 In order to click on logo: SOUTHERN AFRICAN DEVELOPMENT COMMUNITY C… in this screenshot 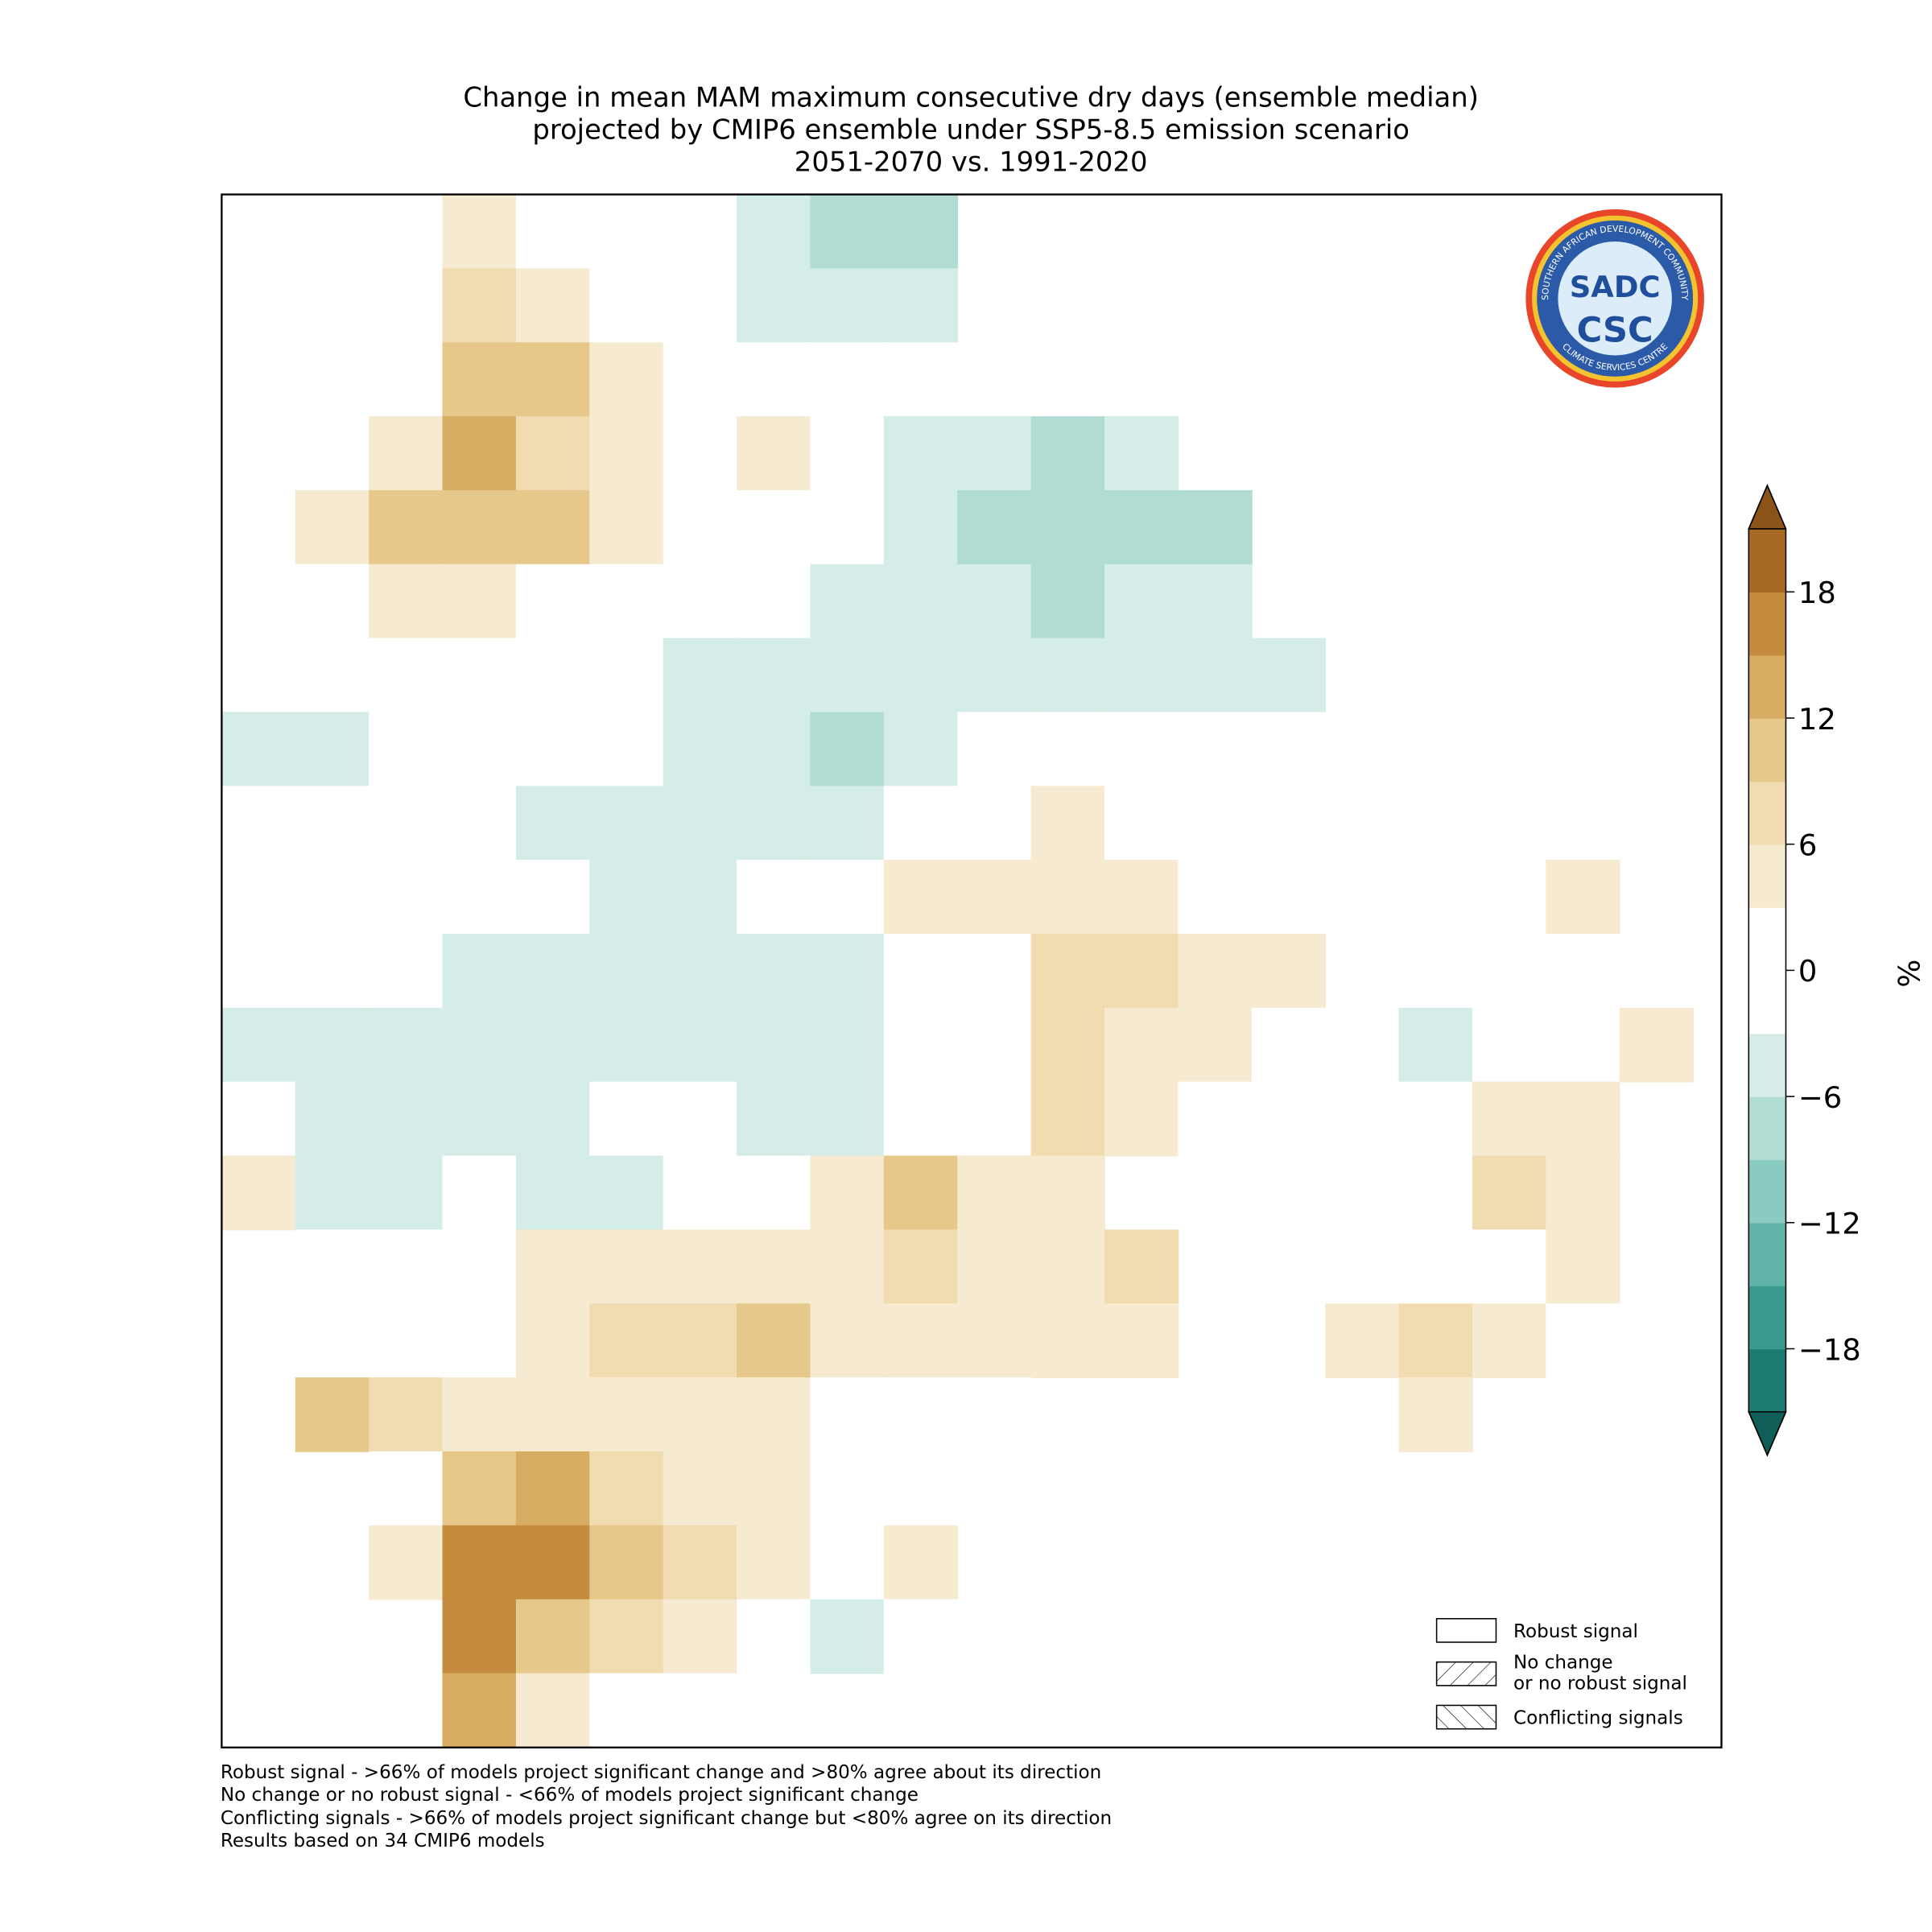, I will do `click(1614, 298)`.